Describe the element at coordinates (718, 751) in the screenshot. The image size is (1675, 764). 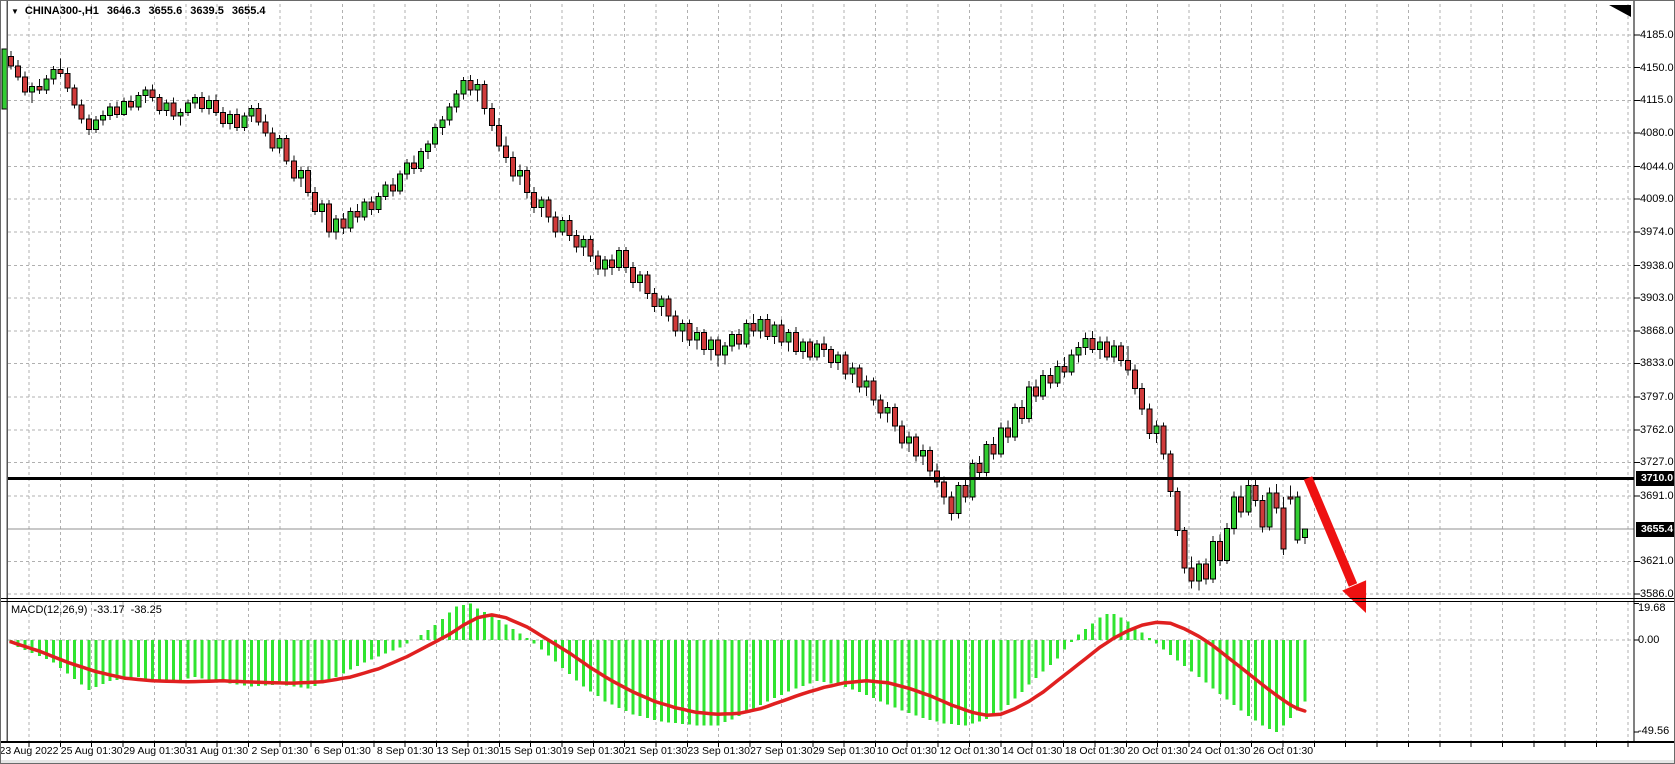
I see `date-label: 23 Sep 01:30` at that location.